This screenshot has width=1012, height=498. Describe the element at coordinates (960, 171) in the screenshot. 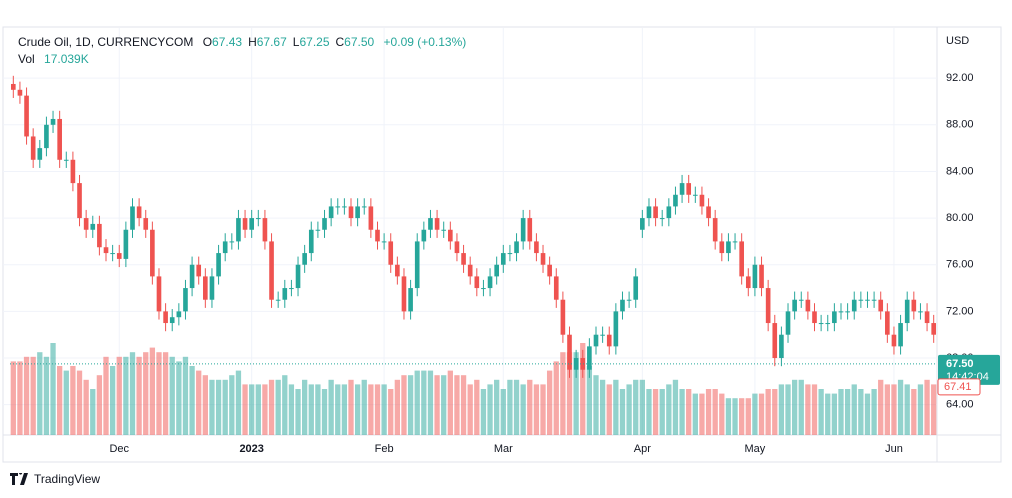

I see `y-tick-label: 84.00` at that location.